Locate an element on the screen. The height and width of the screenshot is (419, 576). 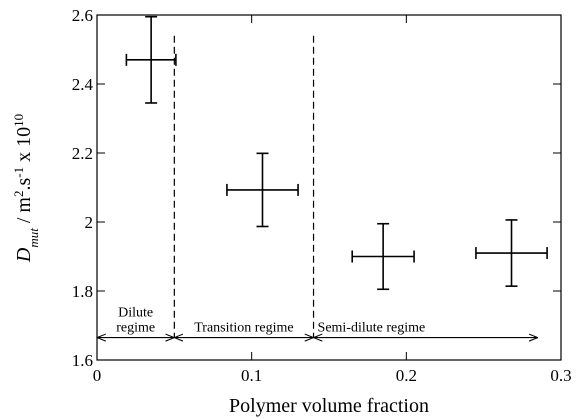
y-tick-label: 2.2 is located at coordinates (82, 153).